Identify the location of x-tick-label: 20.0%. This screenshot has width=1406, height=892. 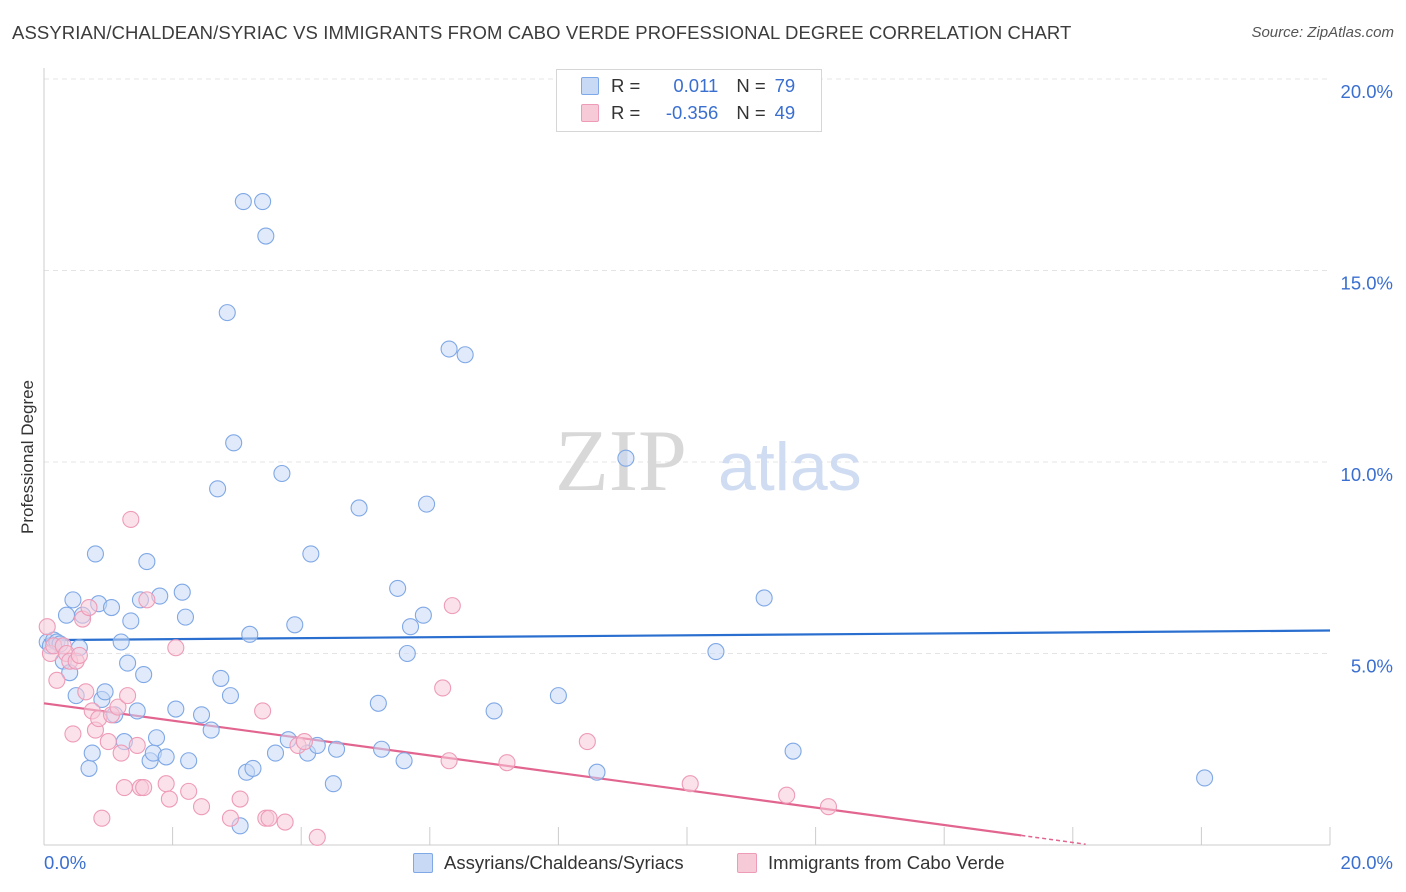
(1367, 862).